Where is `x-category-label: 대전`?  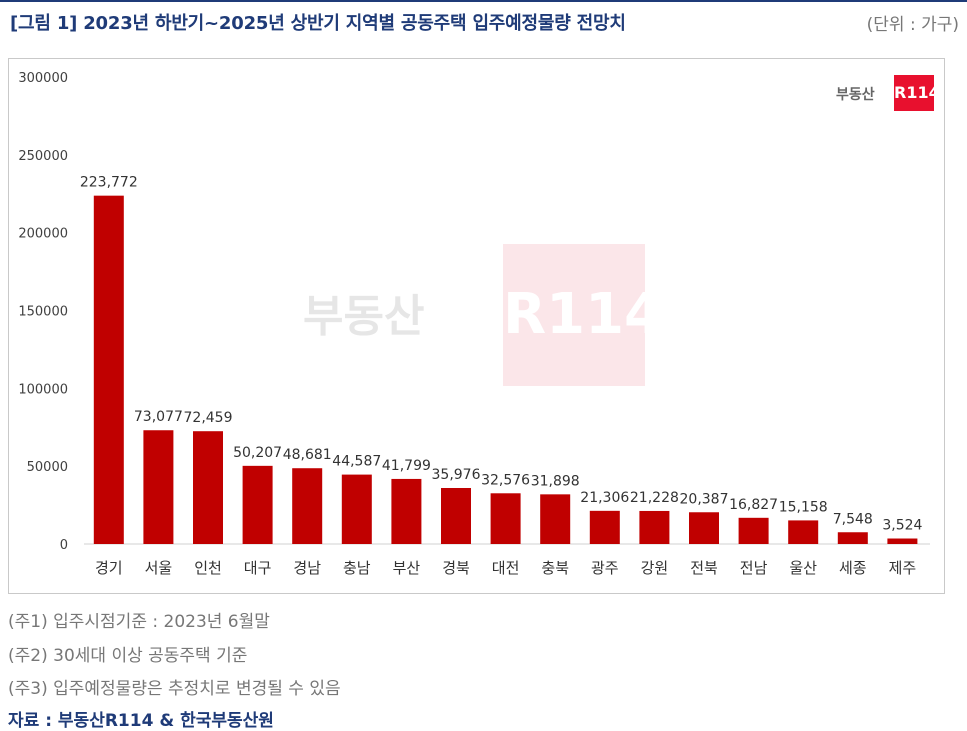 x-category-label: 대전 is located at coordinates (506, 568).